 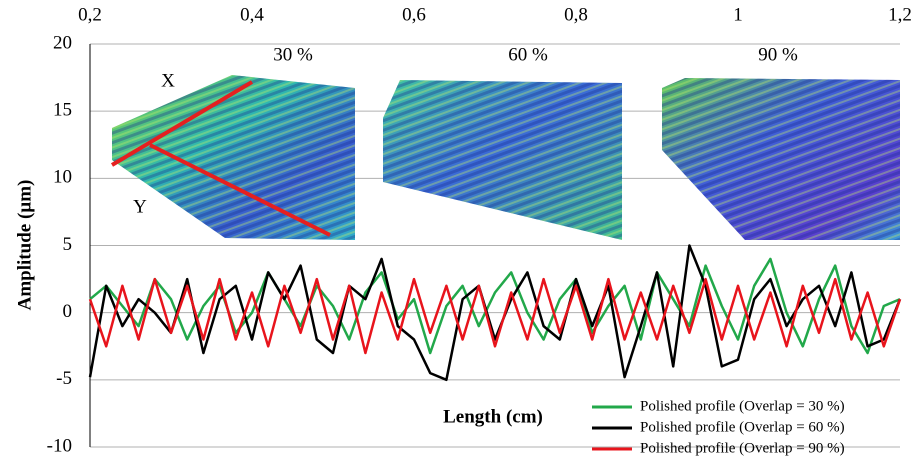 I want to click on y-tick-label: 5, so click(x=68, y=244).